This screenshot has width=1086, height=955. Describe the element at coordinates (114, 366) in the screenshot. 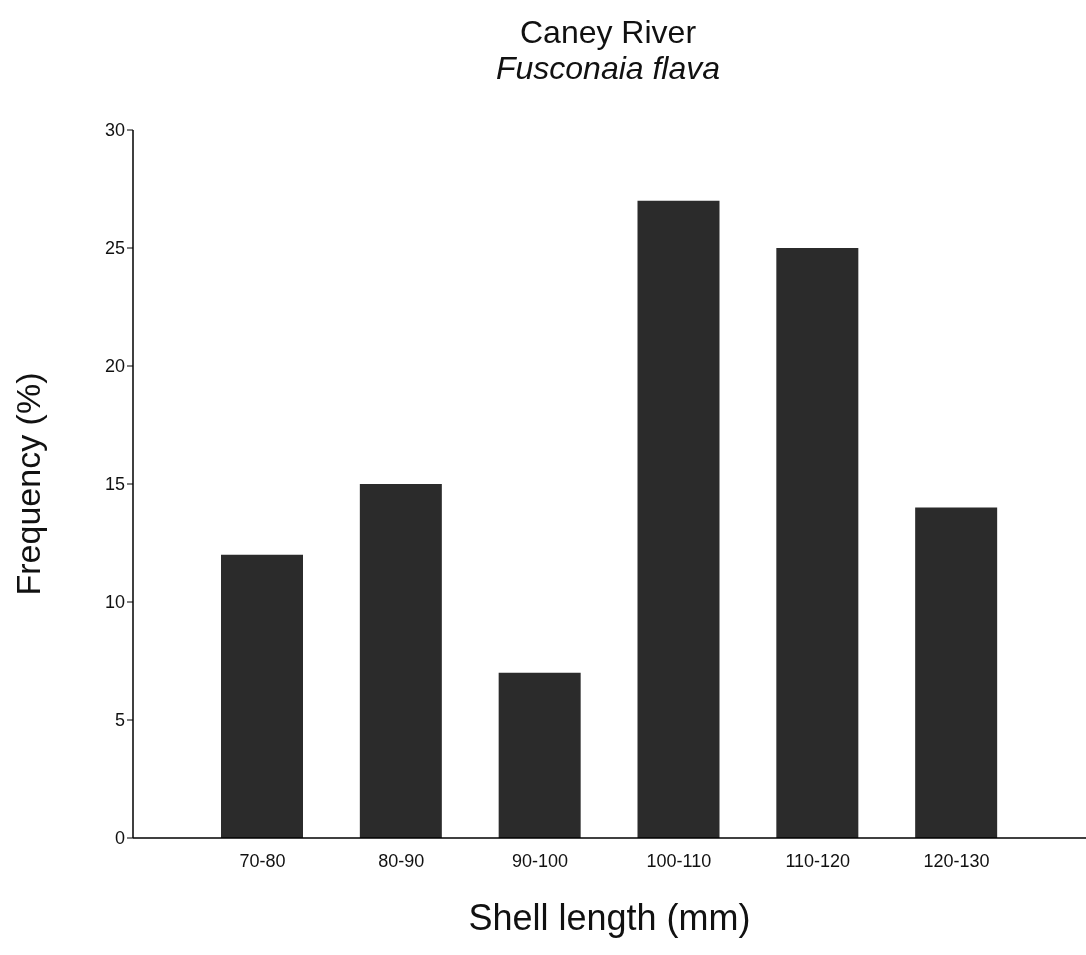

I see `y-tick-label: 20` at that location.